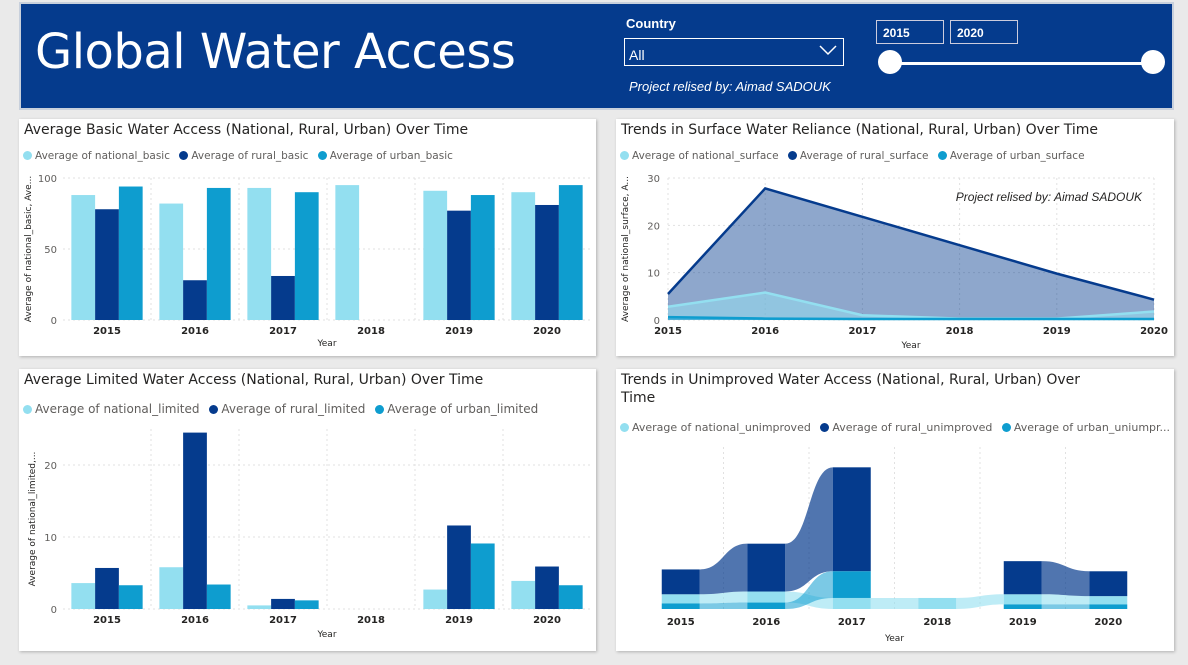 The height and width of the screenshot is (665, 1188). What do you see at coordinates (906, 427) in the screenshot?
I see `legend-item-rural: Average of rural_unimproved` at bounding box center [906, 427].